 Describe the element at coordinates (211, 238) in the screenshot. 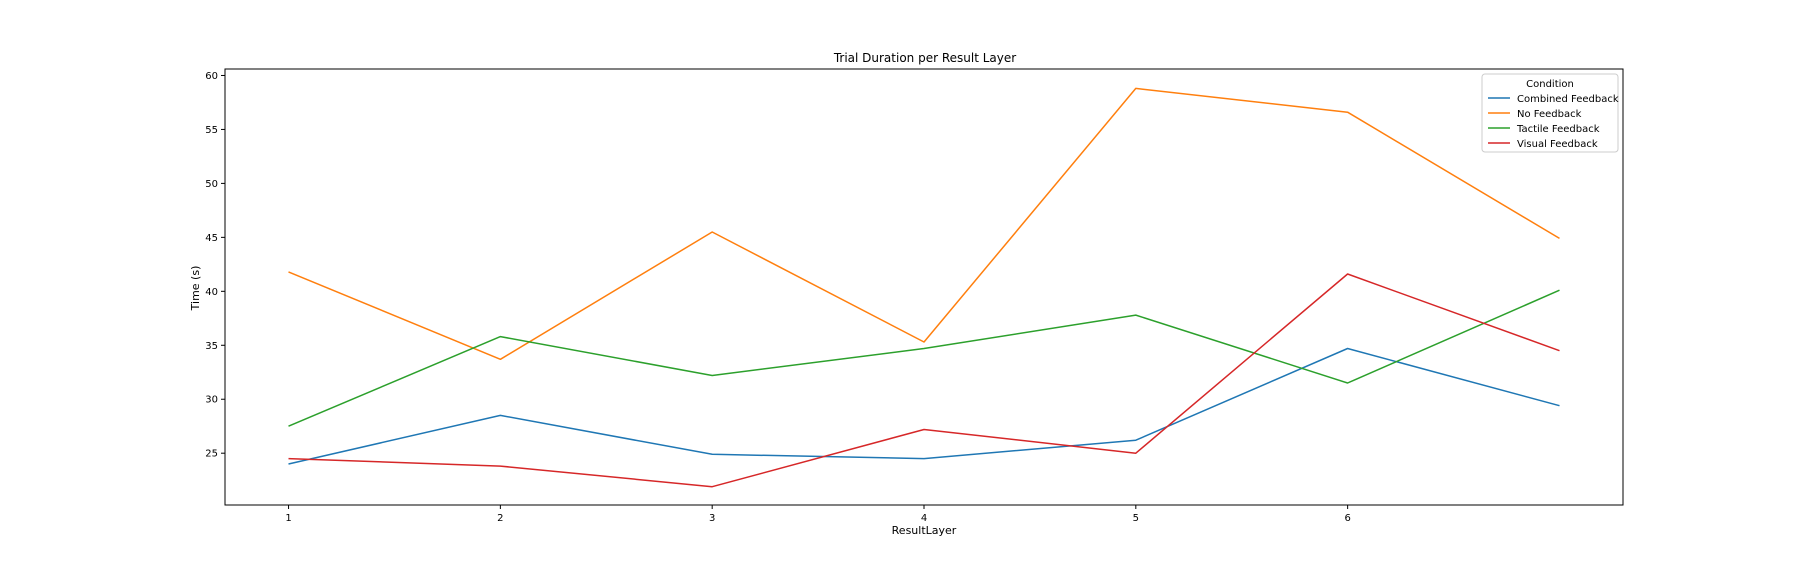

I see `y-tick-label: 45` at that location.